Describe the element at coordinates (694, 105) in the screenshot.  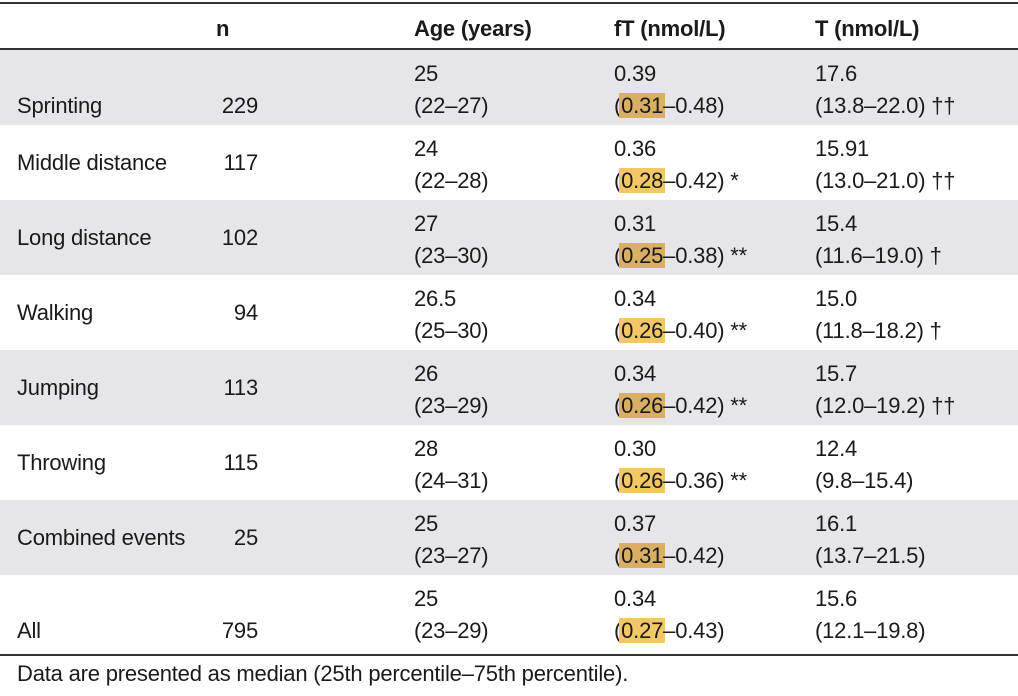
I see `ft-range-rest: –0.48)` at that location.